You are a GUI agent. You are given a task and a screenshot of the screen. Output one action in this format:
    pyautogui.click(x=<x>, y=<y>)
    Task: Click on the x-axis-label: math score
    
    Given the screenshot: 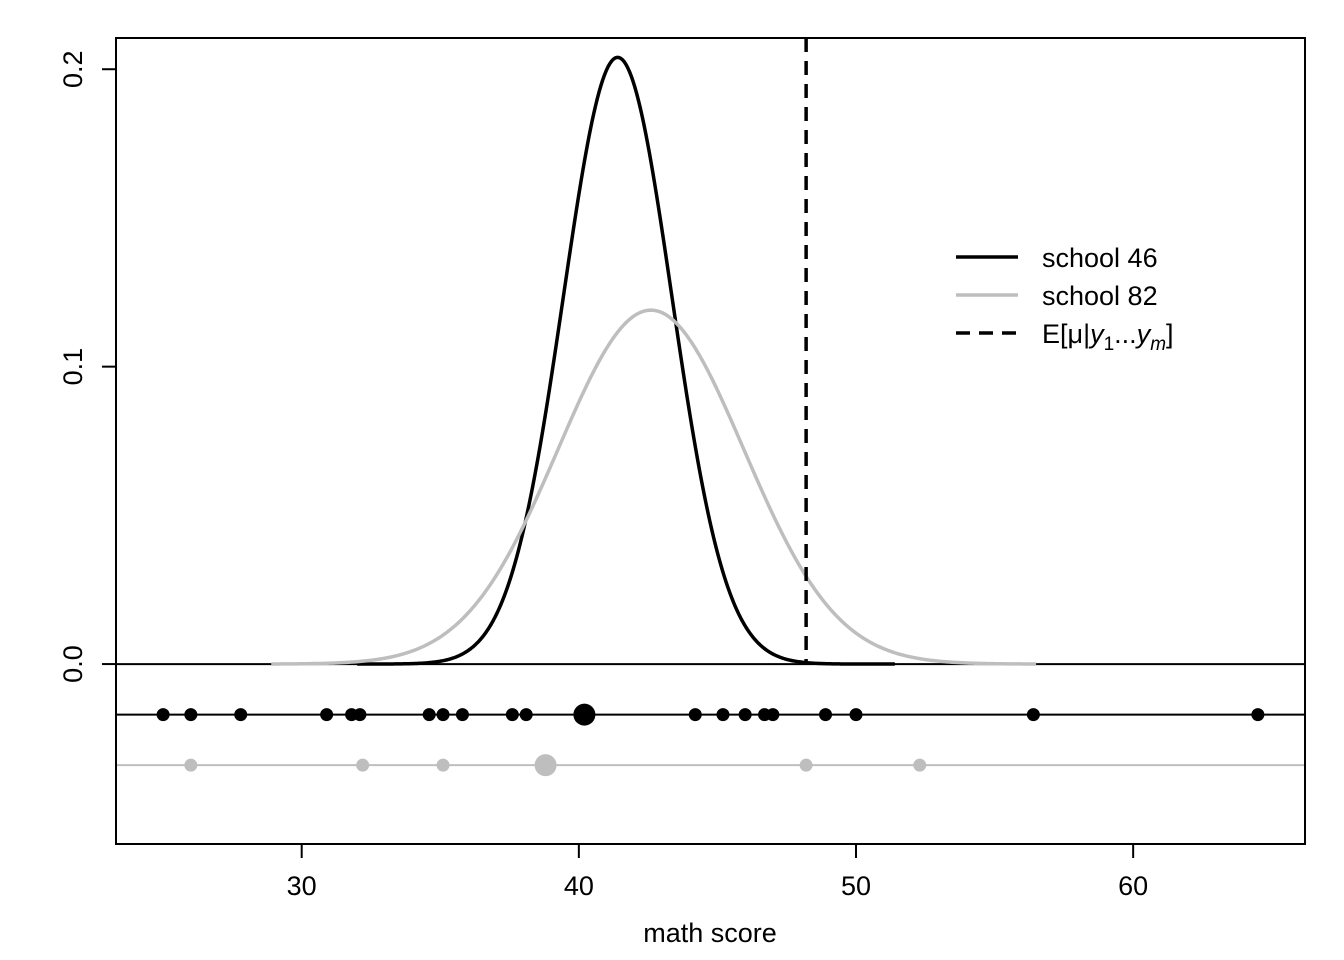 What is the action you would take?
    pyautogui.click(x=710, y=933)
    